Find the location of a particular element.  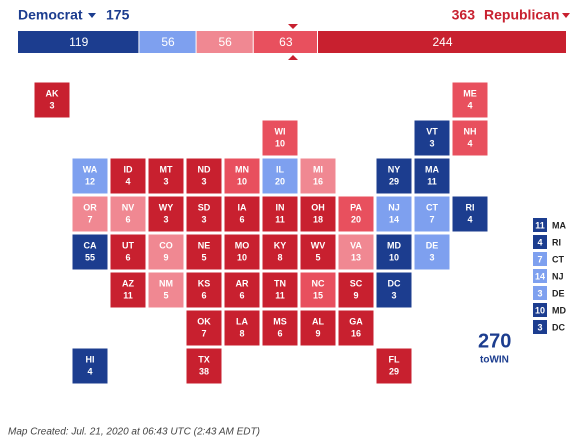

state-ev: 7 is located at coordinates (89, 219).